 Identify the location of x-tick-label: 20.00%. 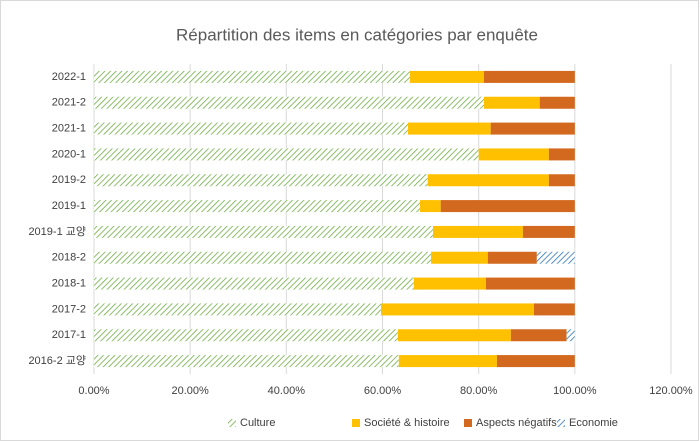
(191, 391).